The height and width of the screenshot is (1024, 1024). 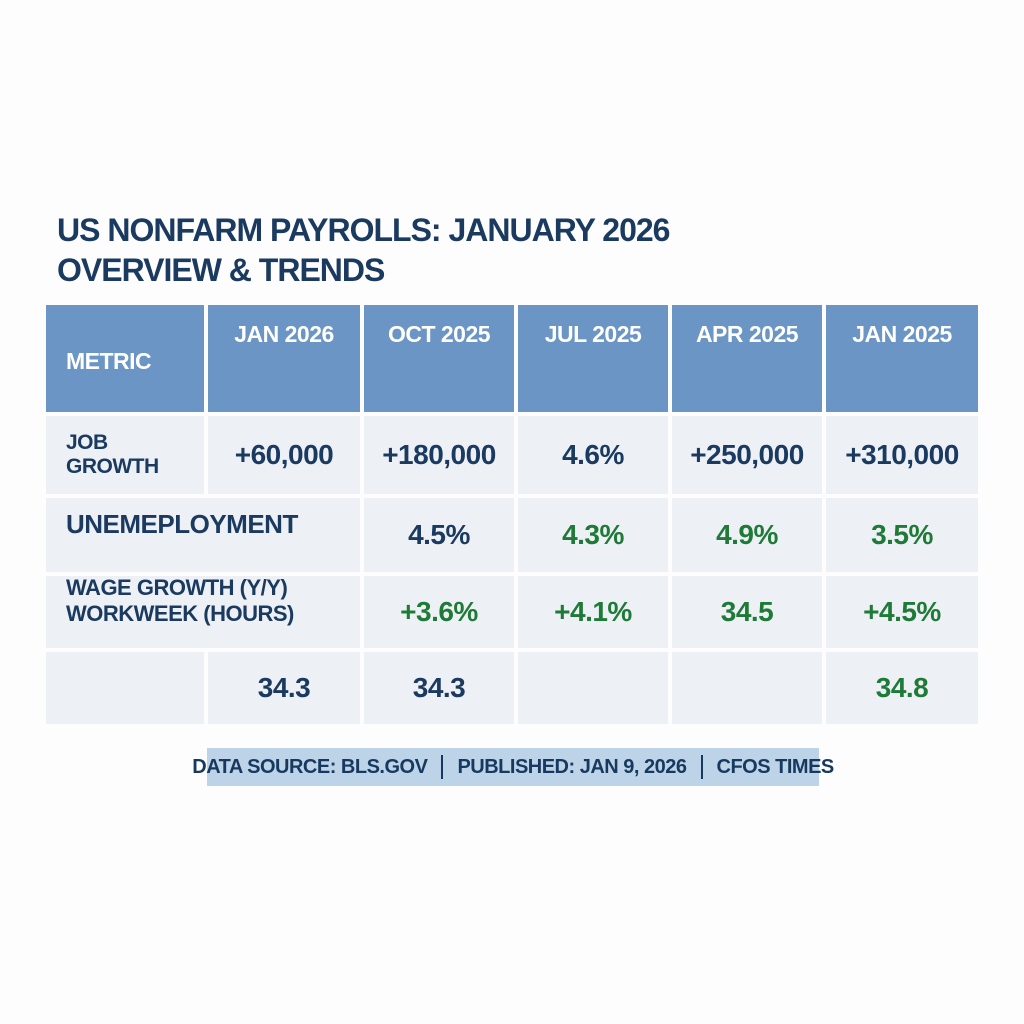 I want to click on value-cell: 3.5%, so click(x=902, y=535).